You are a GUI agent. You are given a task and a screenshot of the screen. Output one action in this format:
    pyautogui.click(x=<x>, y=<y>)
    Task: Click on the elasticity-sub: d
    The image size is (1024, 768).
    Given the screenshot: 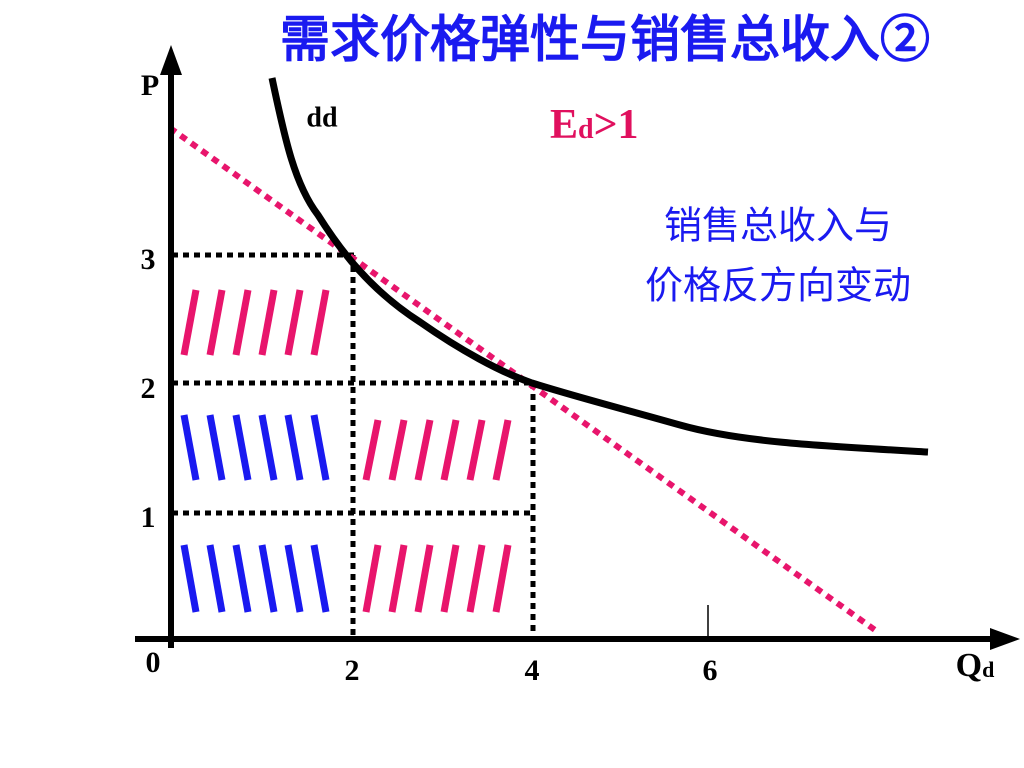 What is the action you would take?
    pyautogui.click(x=586, y=129)
    